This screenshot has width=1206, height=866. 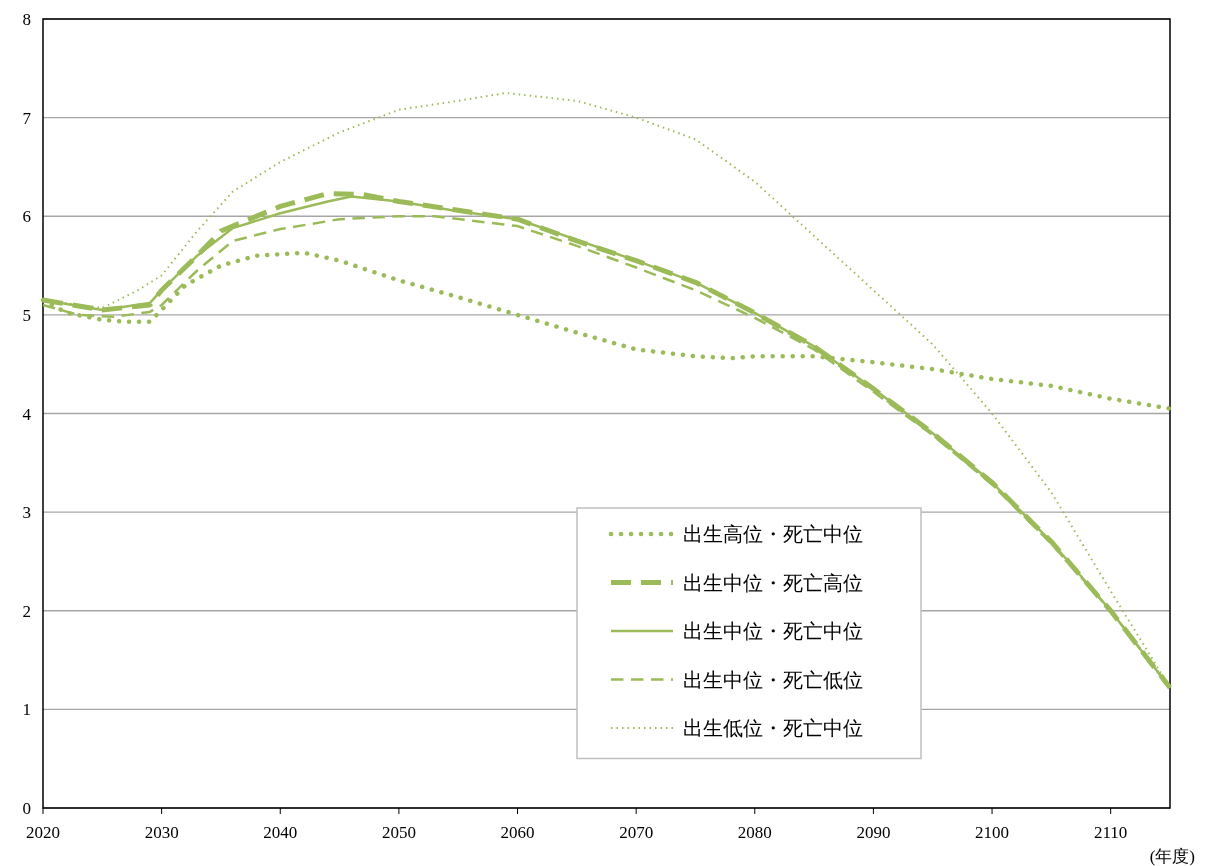 I want to click on legend-label: 出生中位・死亡中位, so click(x=773, y=631).